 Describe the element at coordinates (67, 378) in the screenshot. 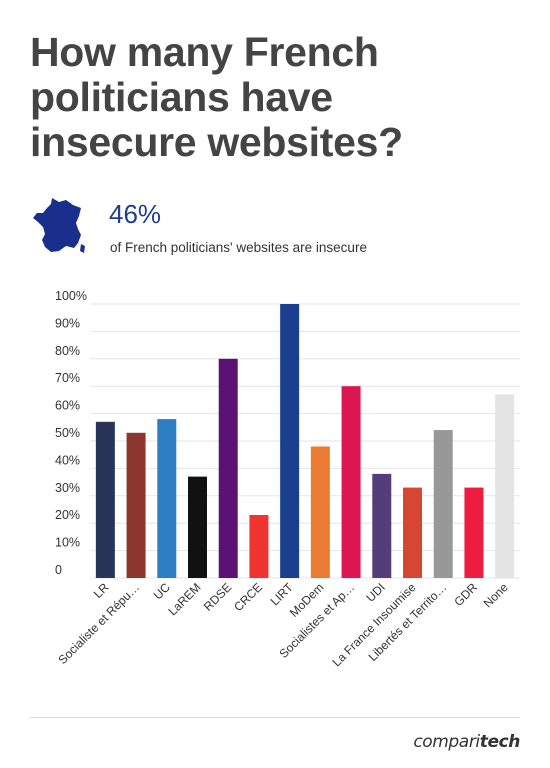

I see `y-tick-label: 70%` at that location.